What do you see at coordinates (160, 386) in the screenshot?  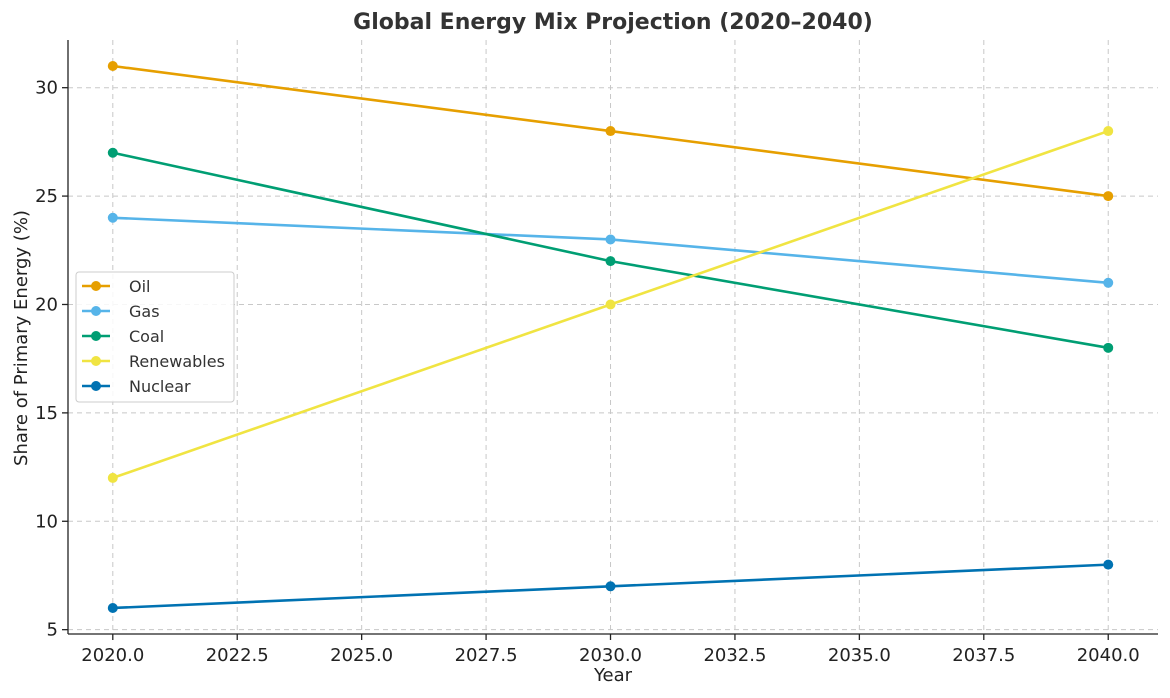 I see `legend-label: Nuclear` at bounding box center [160, 386].